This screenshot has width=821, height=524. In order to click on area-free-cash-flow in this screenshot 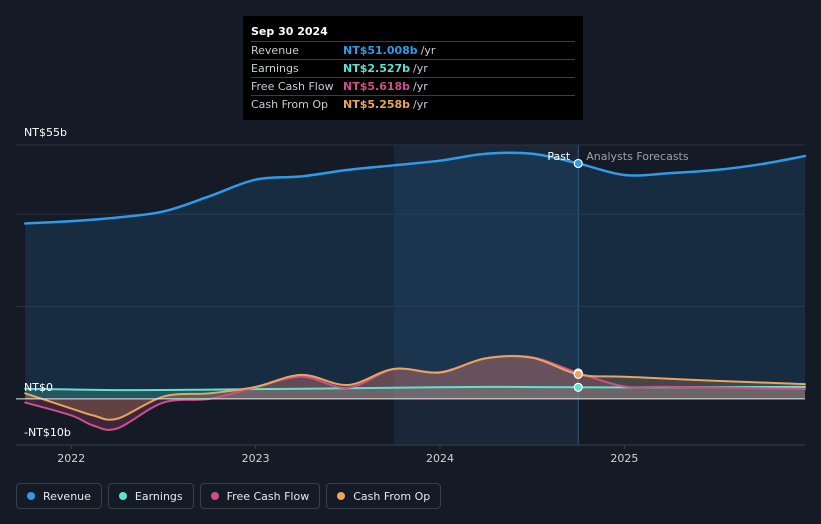, I will do `click(415, 392)`.